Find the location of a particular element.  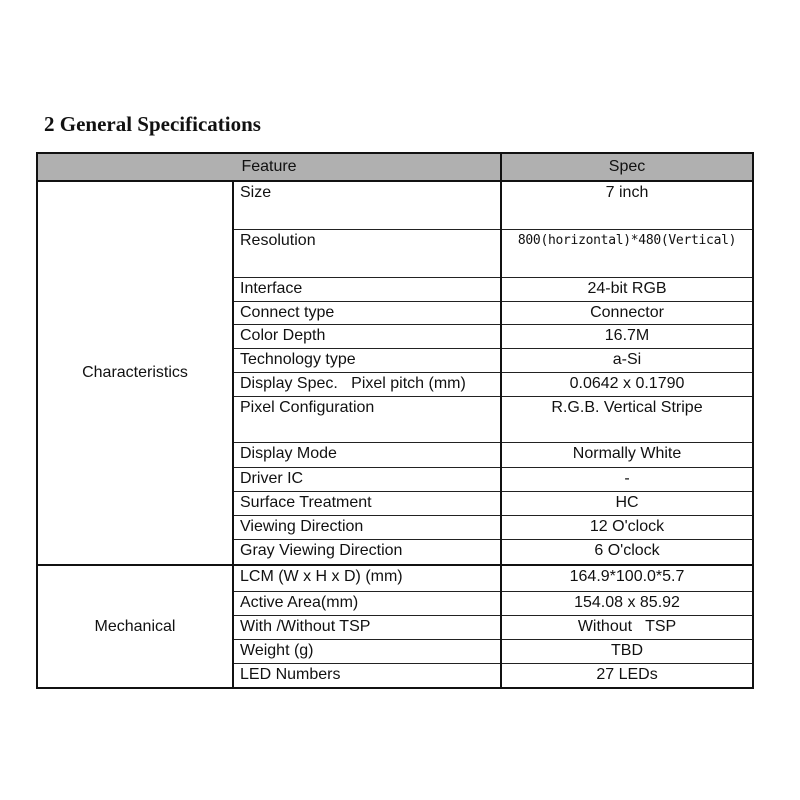

feature-cell: Technology type is located at coordinates (366, 360).